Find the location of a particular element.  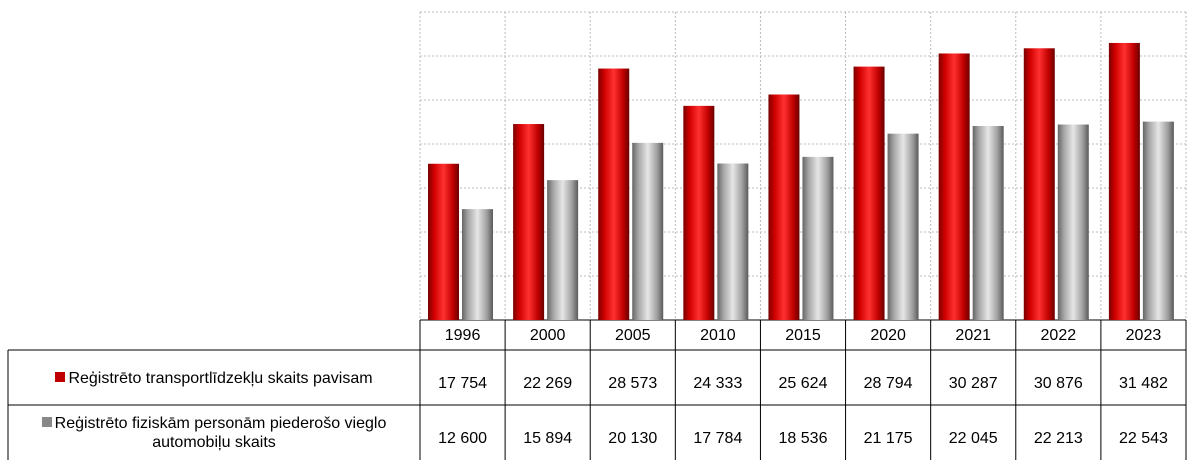

table-value: 18 536 is located at coordinates (803, 438).